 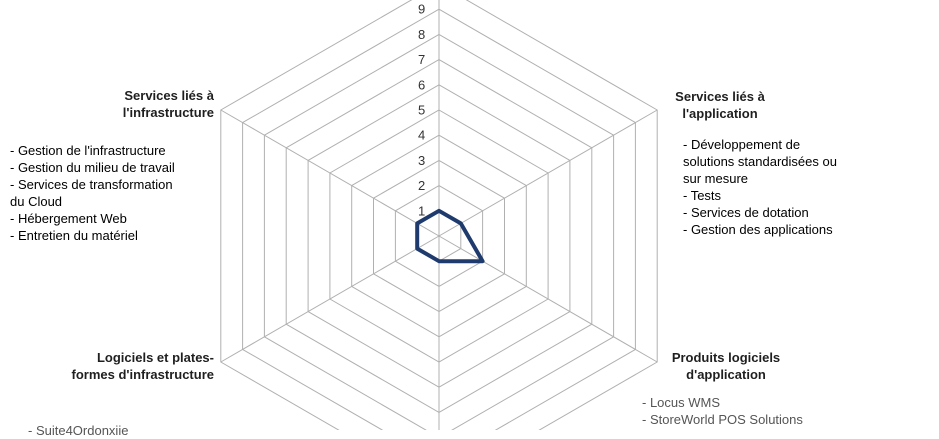 What do you see at coordinates (722, 411) in the screenshot?
I see `application-products-list: - Locus WMS - StoreWorld POS Solutions` at bounding box center [722, 411].